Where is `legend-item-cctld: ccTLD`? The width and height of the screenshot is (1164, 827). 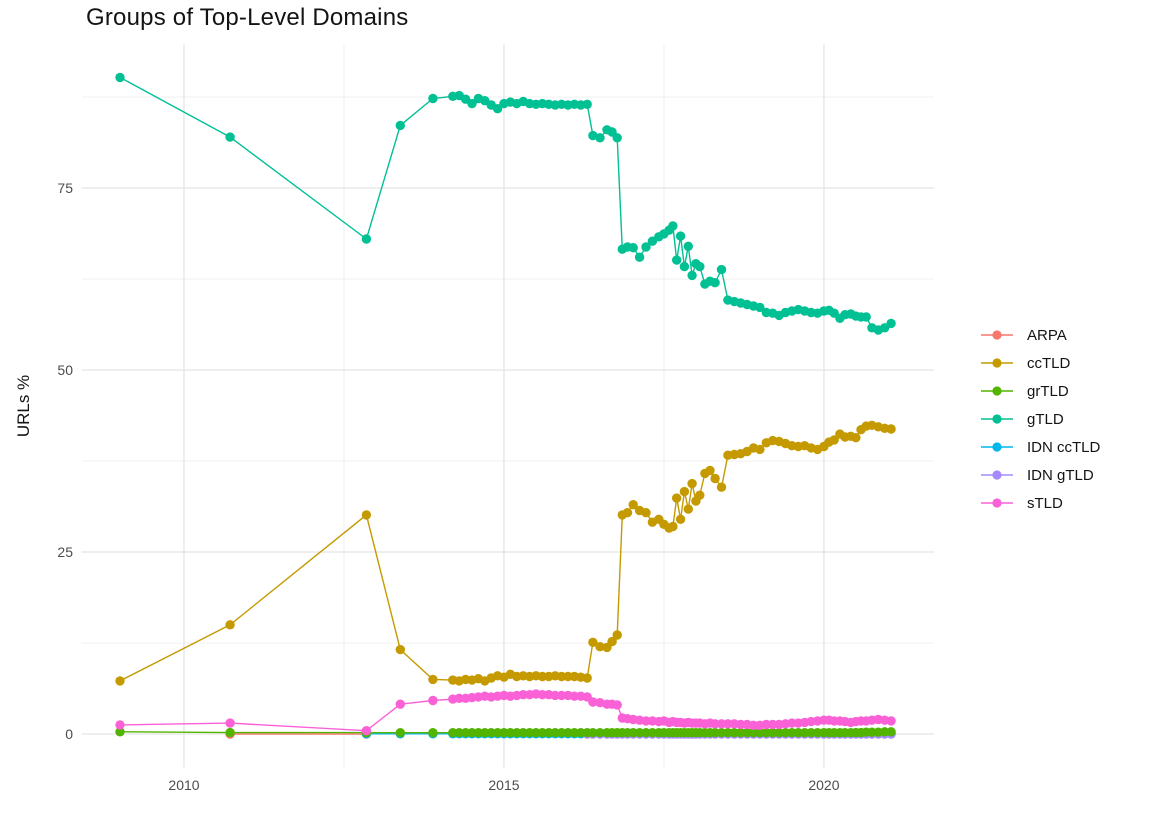 legend-item-cctld: ccTLD is located at coordinates (1040, 363).